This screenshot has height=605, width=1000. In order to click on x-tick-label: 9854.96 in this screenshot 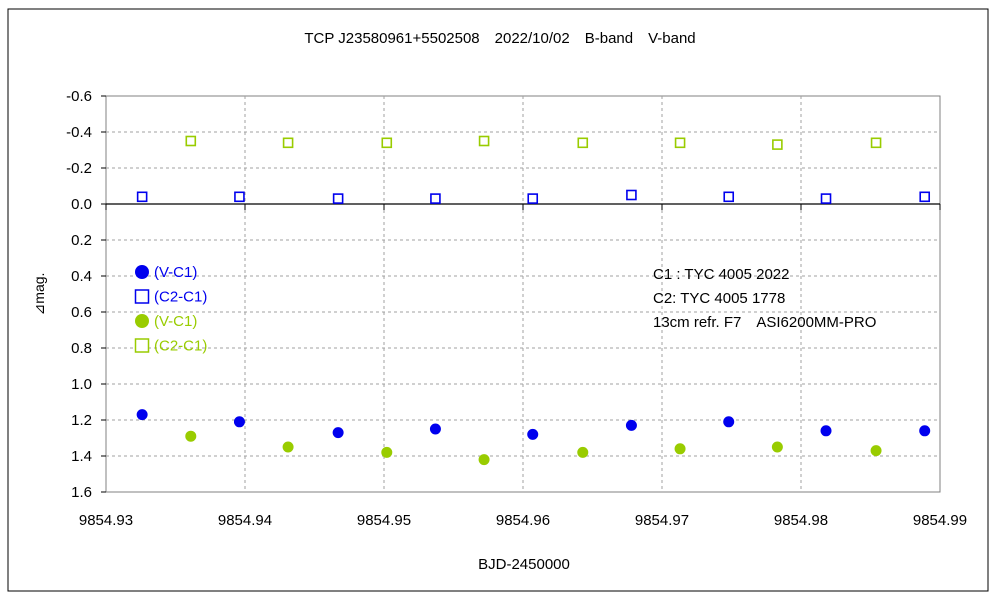, I will do `click(523, 520)`.